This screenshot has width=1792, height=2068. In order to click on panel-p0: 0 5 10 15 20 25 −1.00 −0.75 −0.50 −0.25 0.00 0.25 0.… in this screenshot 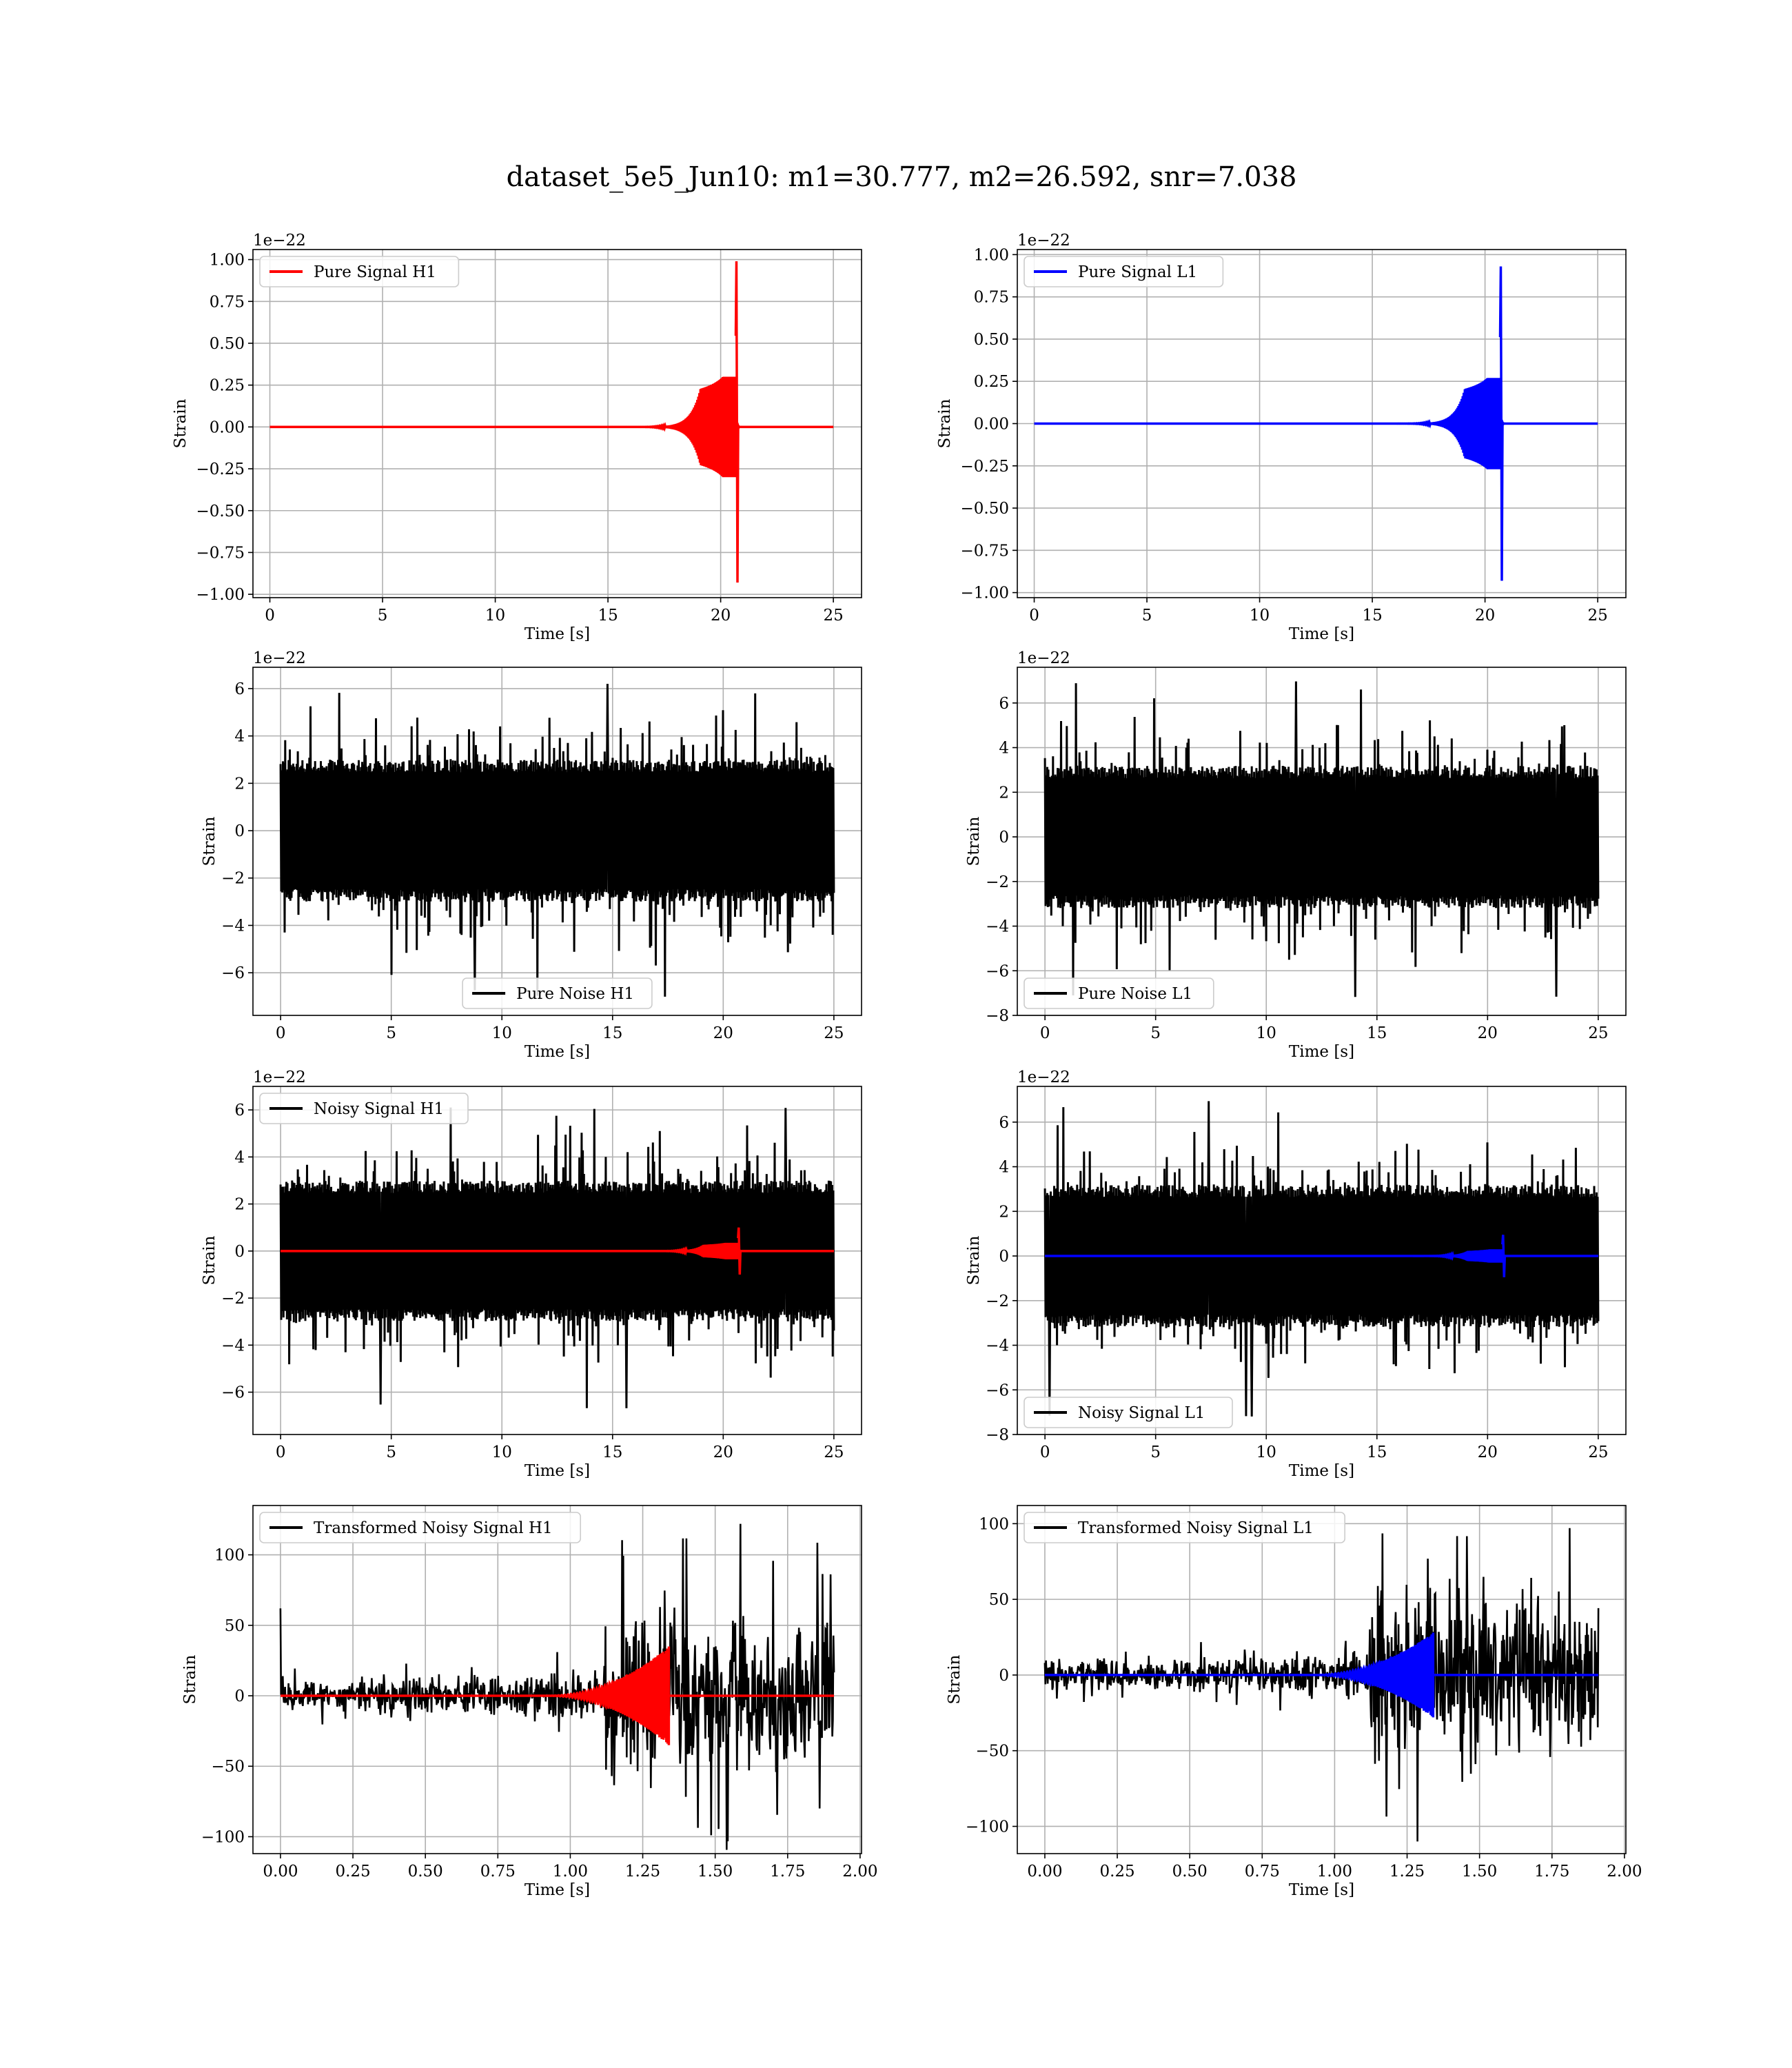, I will do `click(517, 437)`.